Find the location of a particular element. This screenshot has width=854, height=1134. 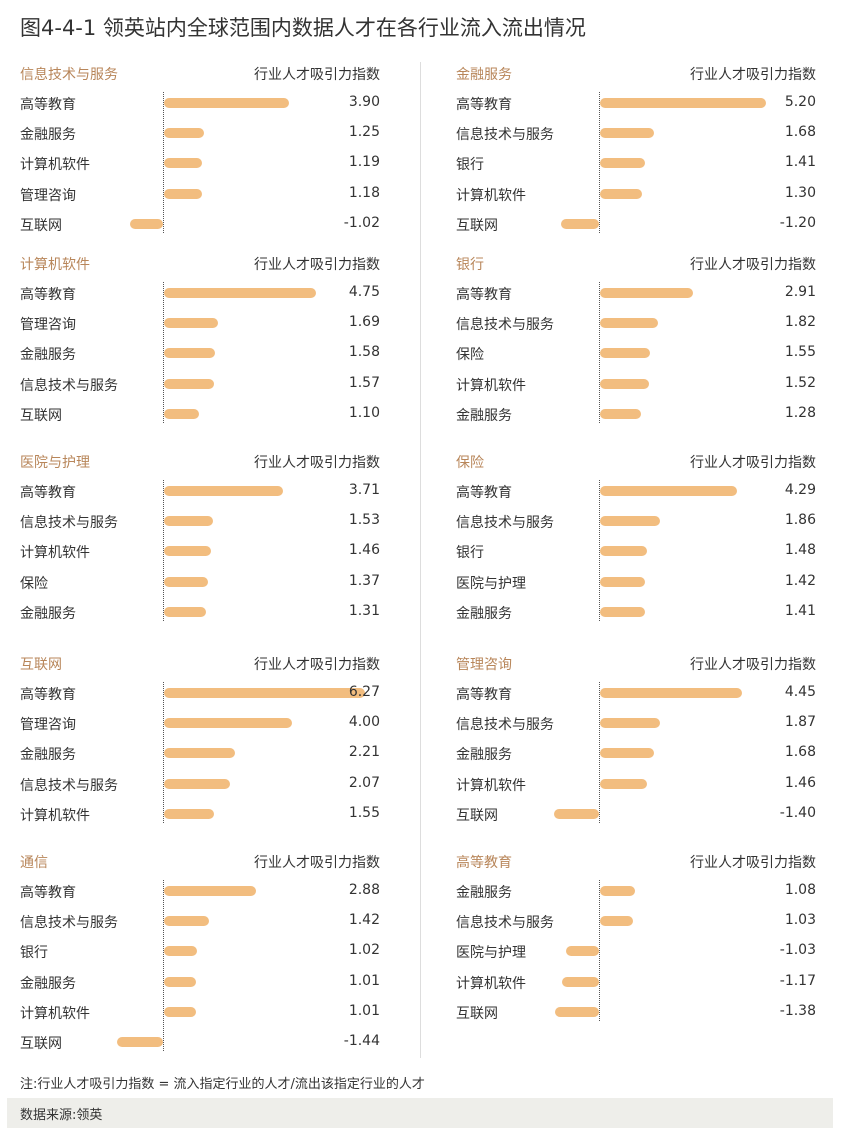

bar-row: 银行 1.48 is located at coordinates (636, 555).